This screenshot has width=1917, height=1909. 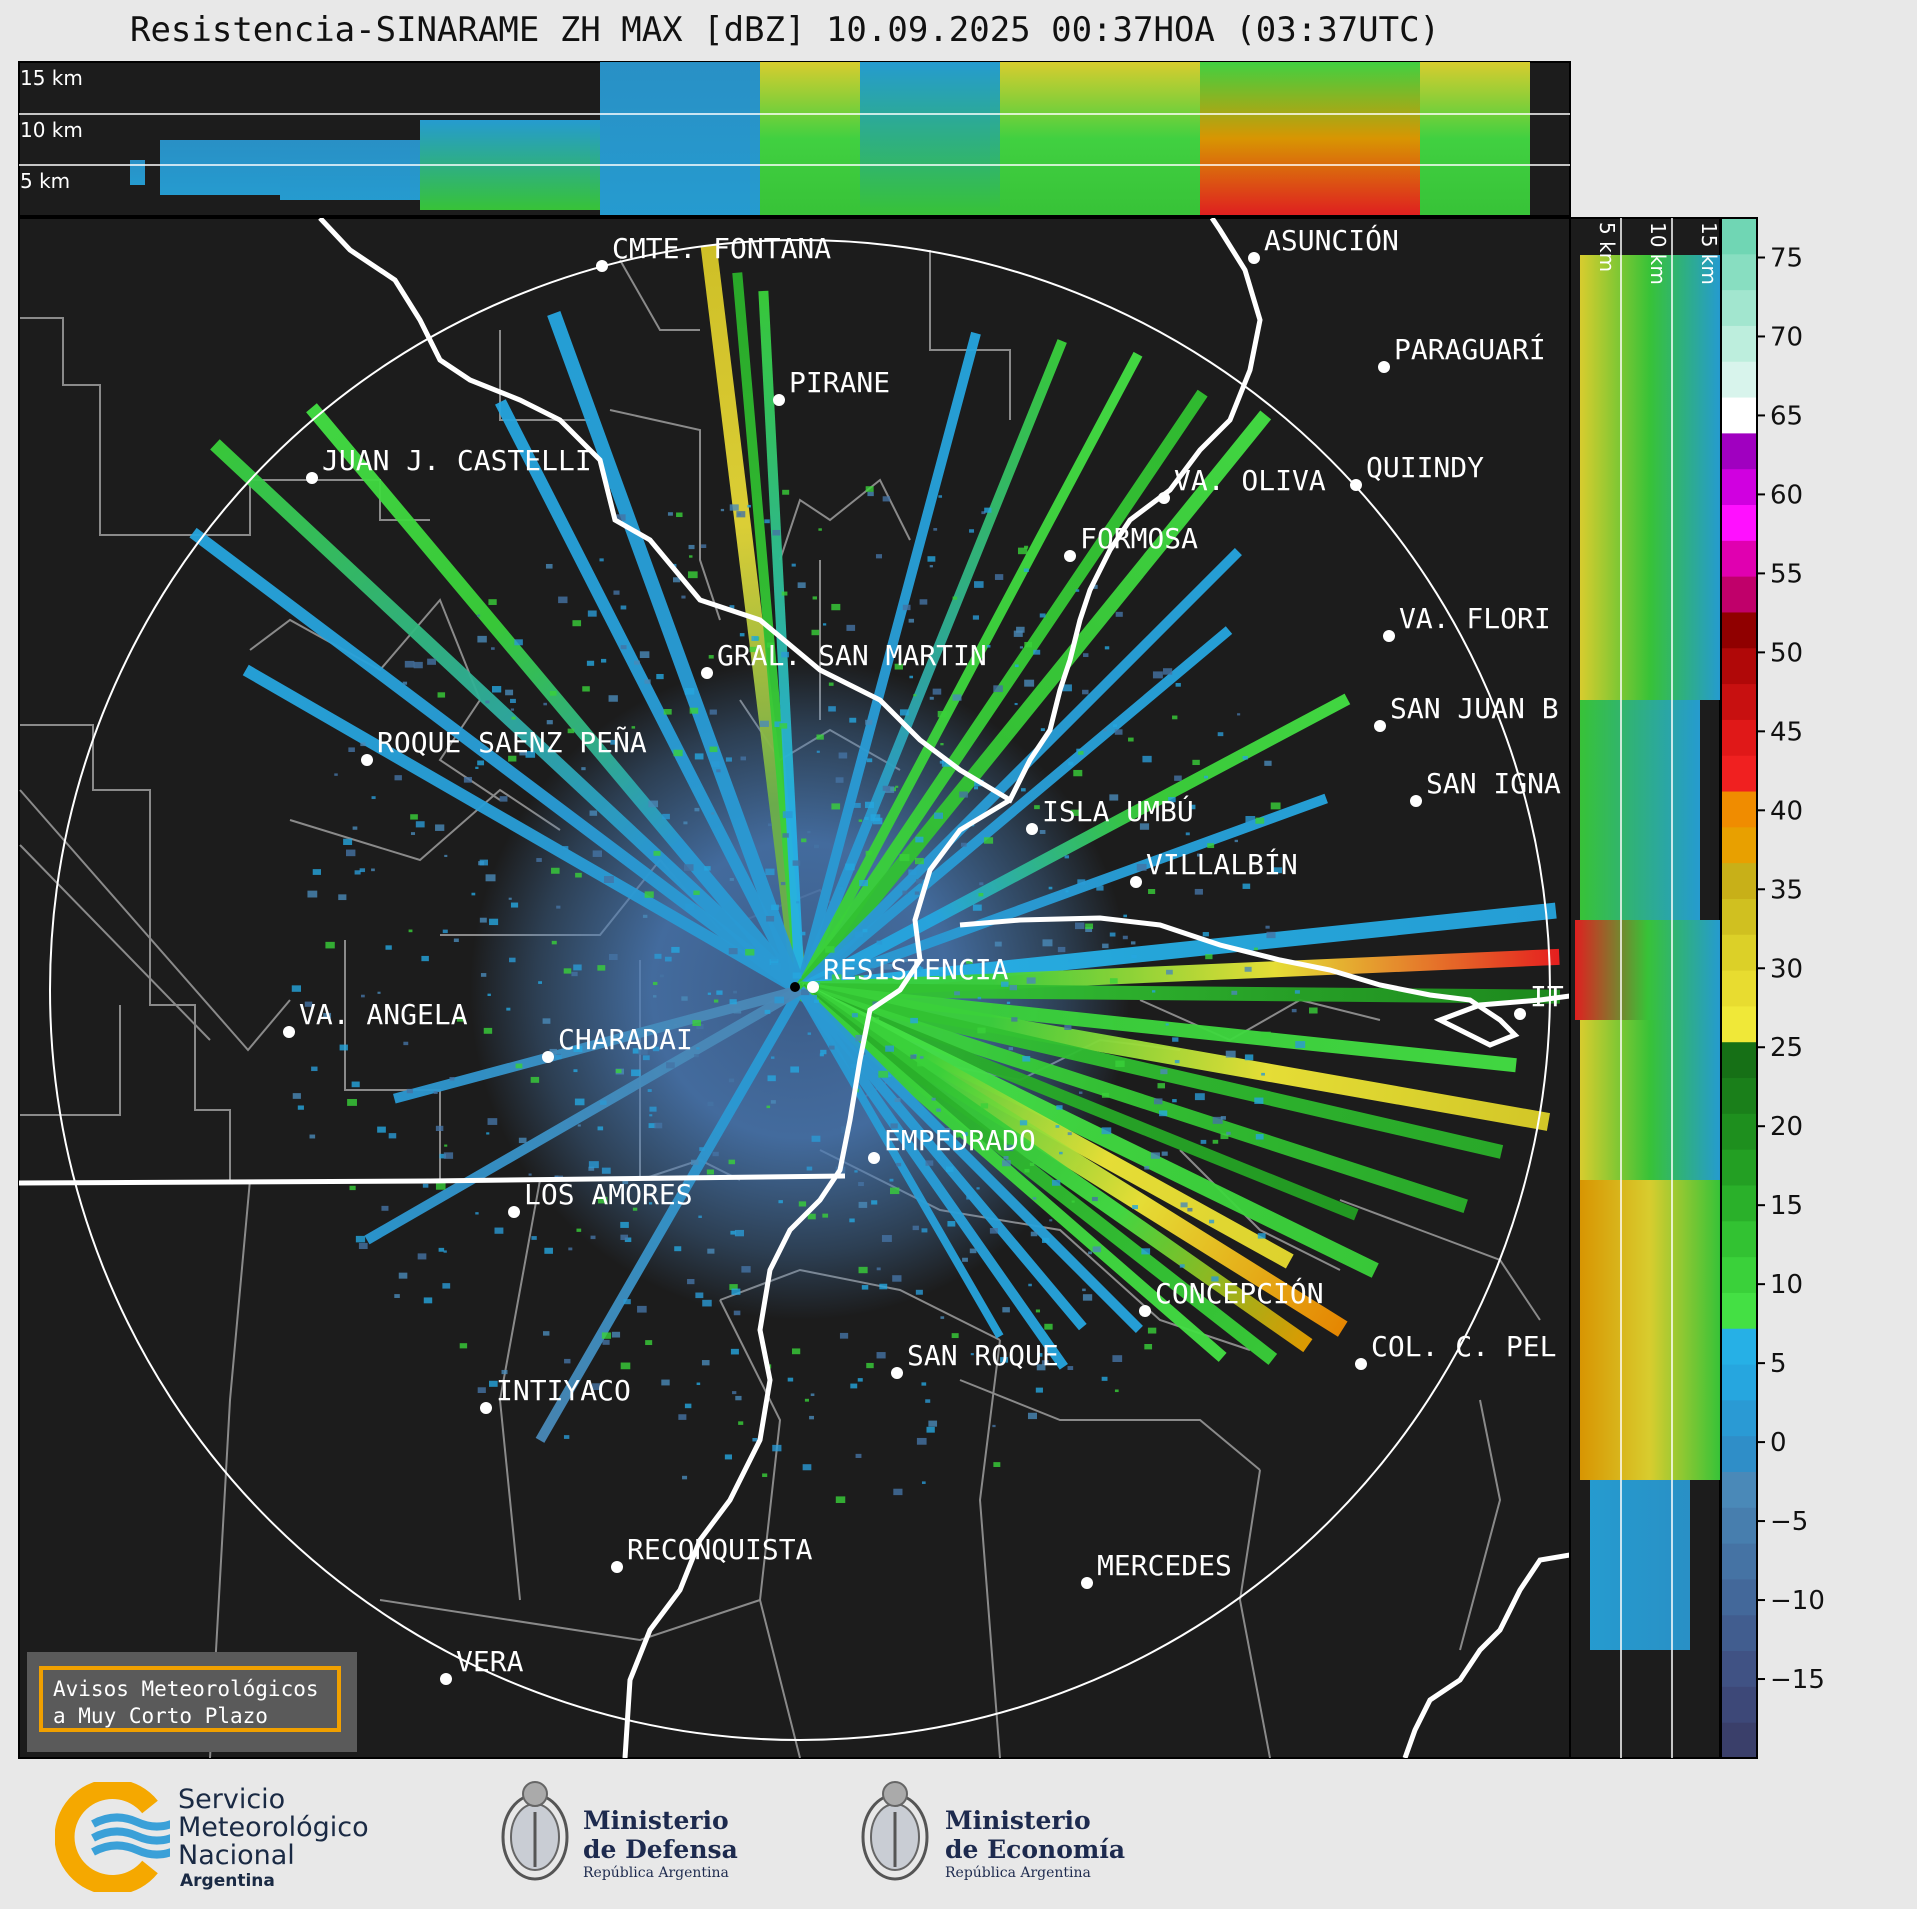 I want to click on top-label-15km: 15 km, so click(x=51, y=78).